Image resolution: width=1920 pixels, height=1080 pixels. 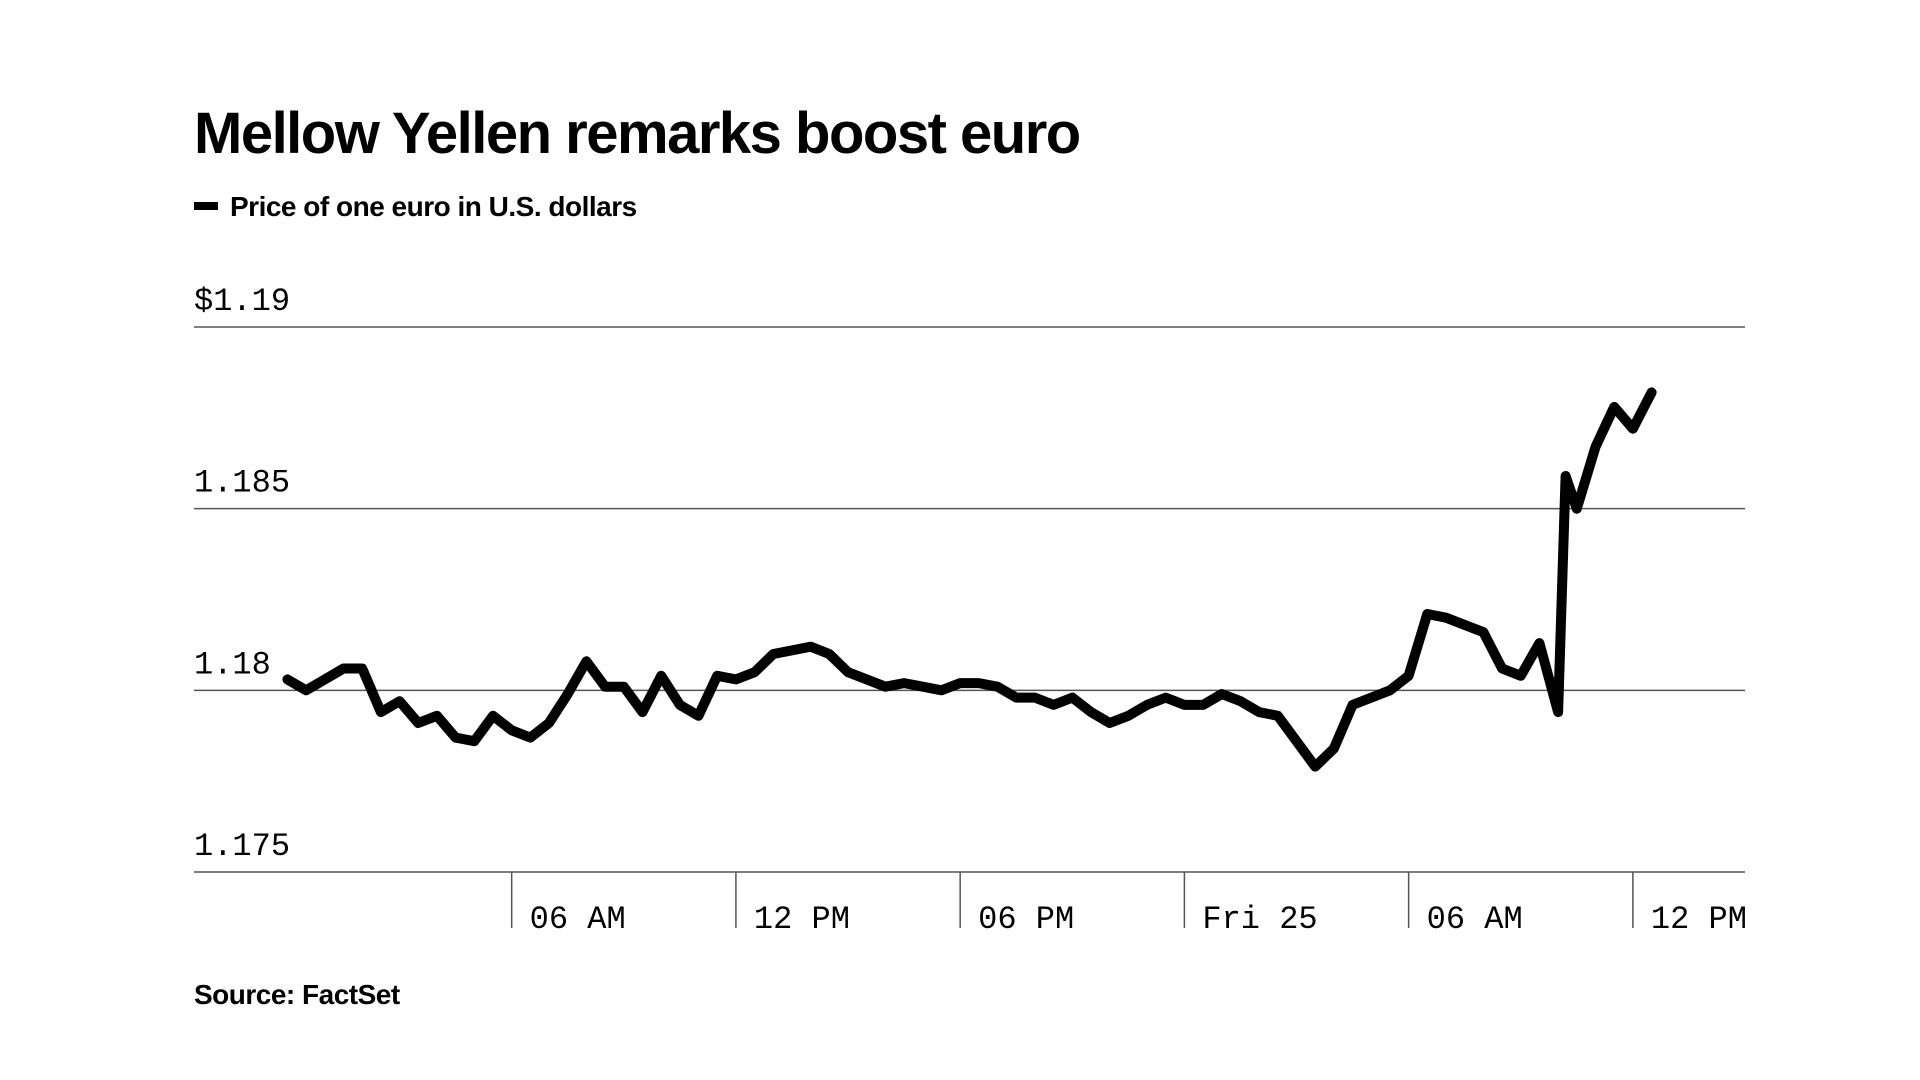 I want to click on x-tick-label: 06 PM, so click(x=1026, y=919).